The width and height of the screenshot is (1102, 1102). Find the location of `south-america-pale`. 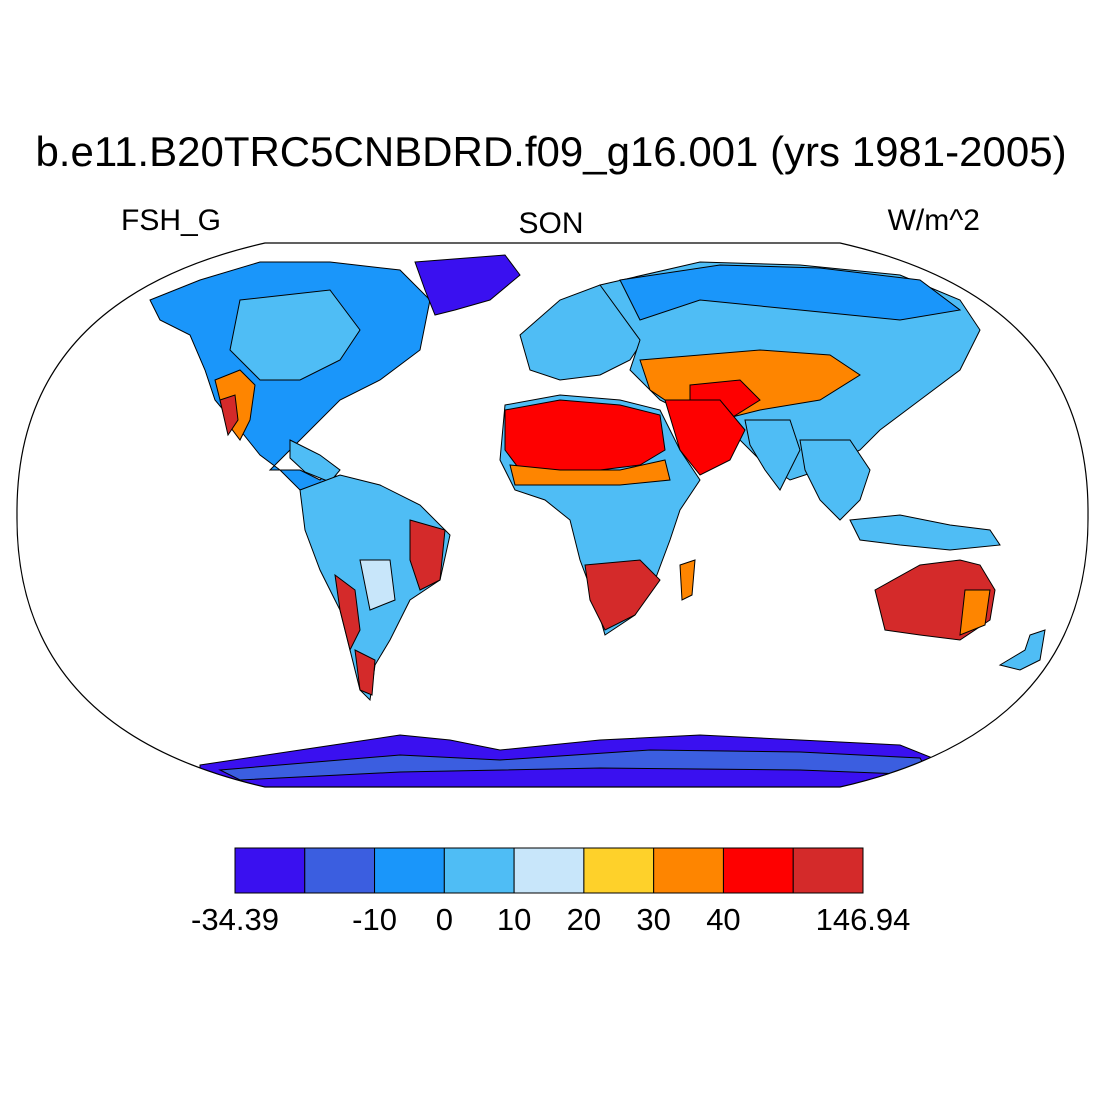

south-america-pale is located at coordinates (377, 585).